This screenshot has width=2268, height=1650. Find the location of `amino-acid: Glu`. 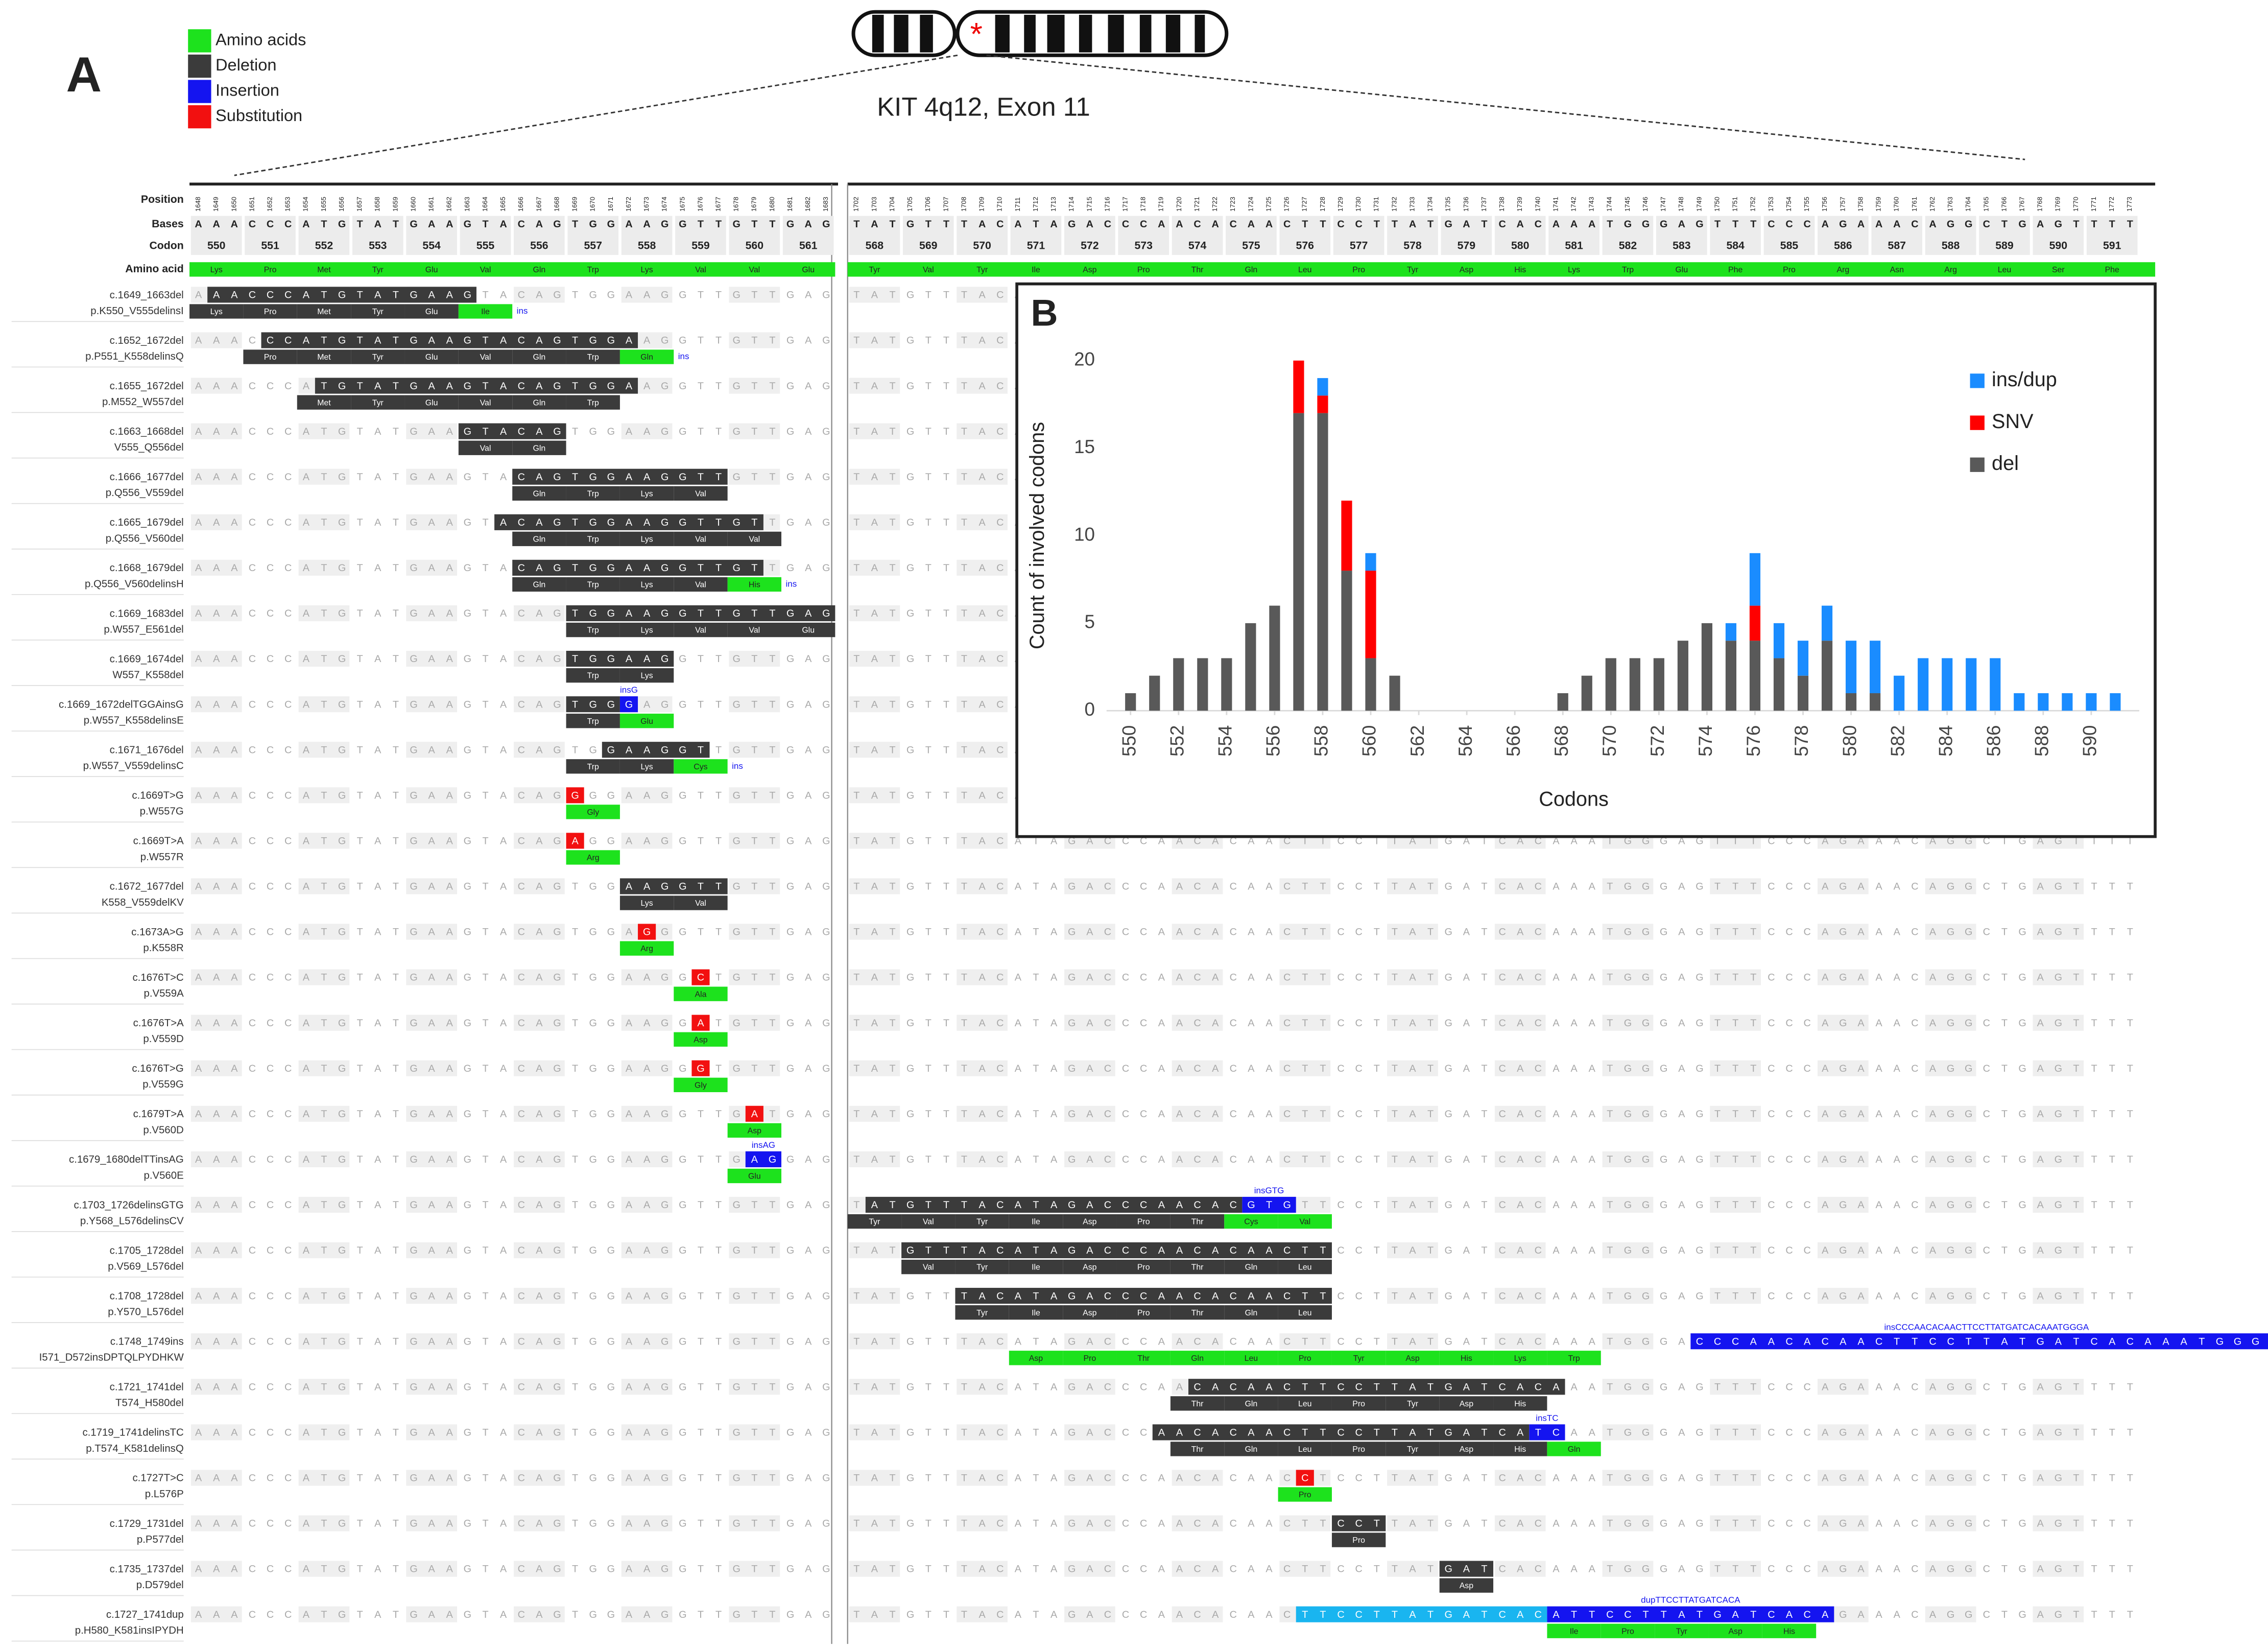

amino-acid: Glu is located at coordinates (431, 312).